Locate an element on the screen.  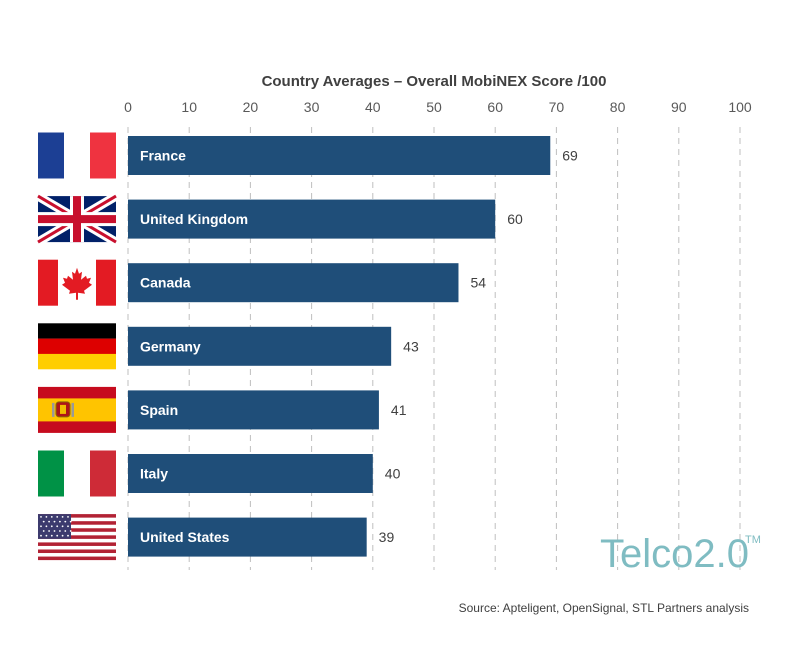
france-flag-icon is located at coordinates (77, 155).